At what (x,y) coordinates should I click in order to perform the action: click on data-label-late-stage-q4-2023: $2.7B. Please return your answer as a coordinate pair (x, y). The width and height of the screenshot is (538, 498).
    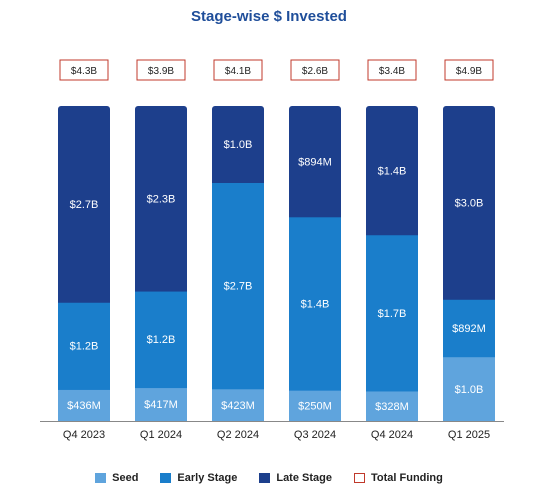
    Looking at the image, I should click on (84, 205).